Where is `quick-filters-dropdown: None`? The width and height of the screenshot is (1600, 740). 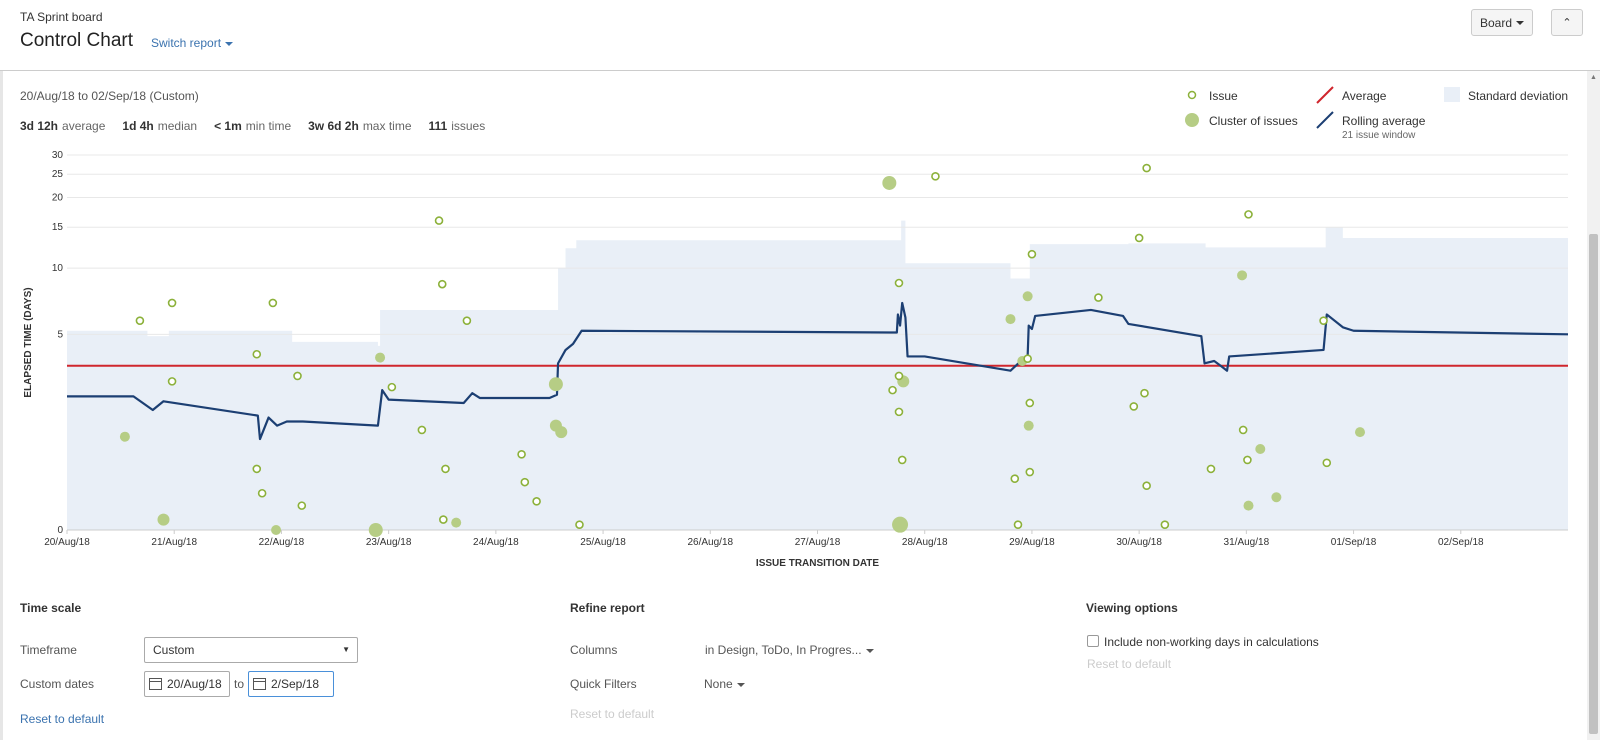 quick-filters-dropdown: None is located at coordinates (724, 684).